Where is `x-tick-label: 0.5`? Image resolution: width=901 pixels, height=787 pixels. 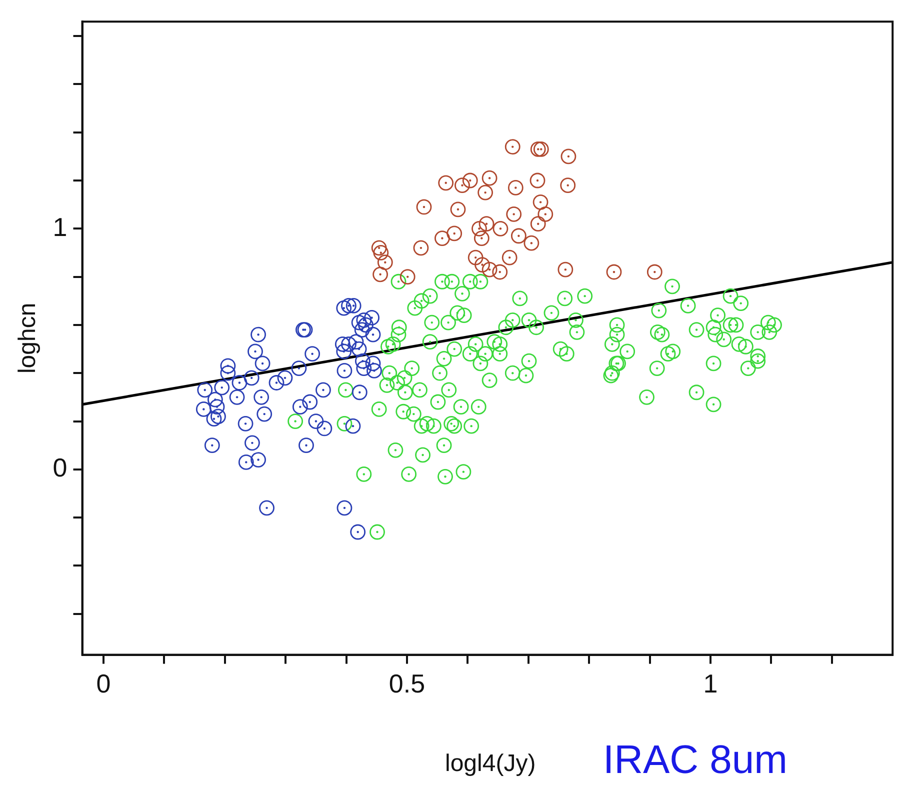 x-tick-label: 0.5 is located at coordinates (407, 683).